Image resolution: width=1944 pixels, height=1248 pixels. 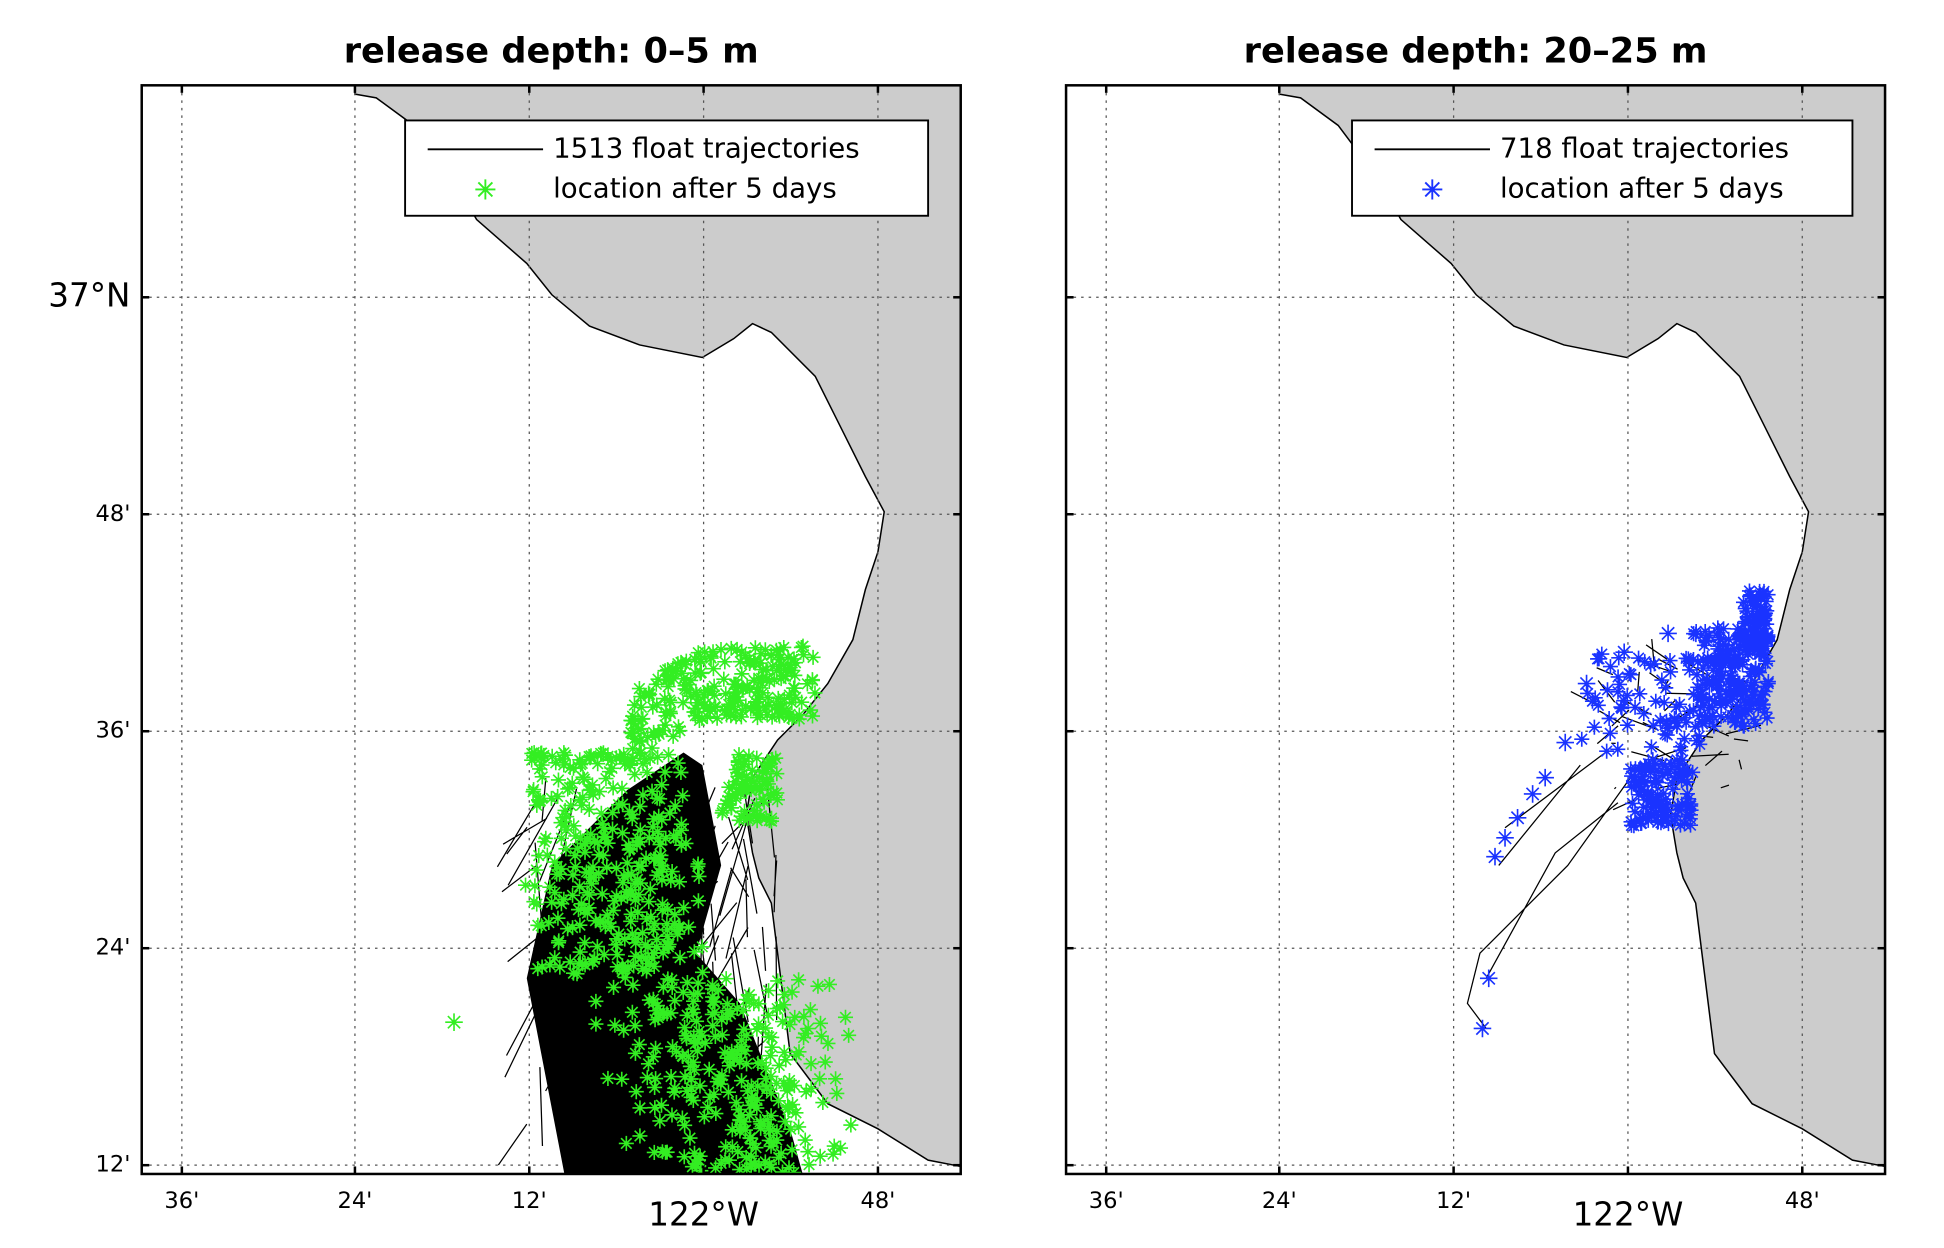 I want to click on legend-label: 718 float trajectories, so click(x=1644, y=147).